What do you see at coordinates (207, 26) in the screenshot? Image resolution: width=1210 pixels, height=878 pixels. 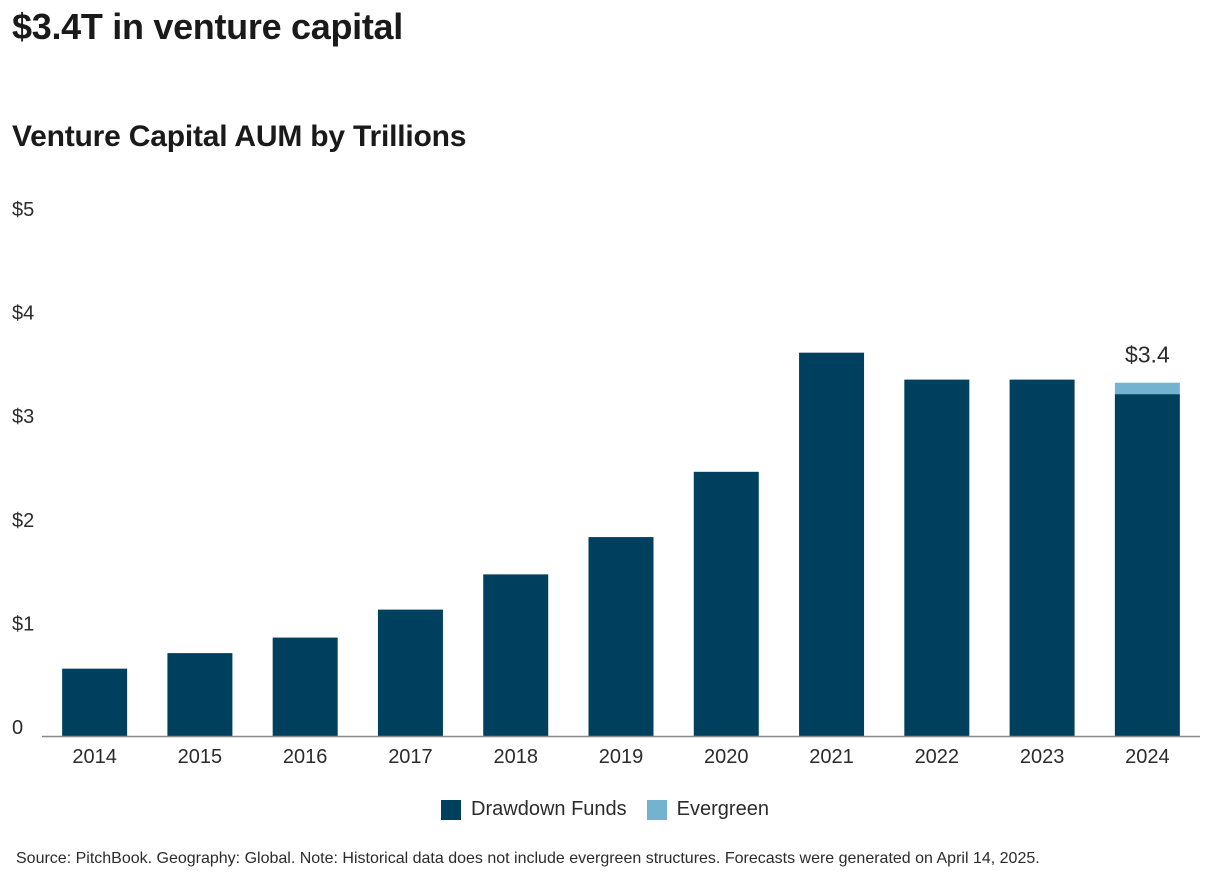 I see `page-headline: $3.4T in venture capital` at bounding box center [207, 26].